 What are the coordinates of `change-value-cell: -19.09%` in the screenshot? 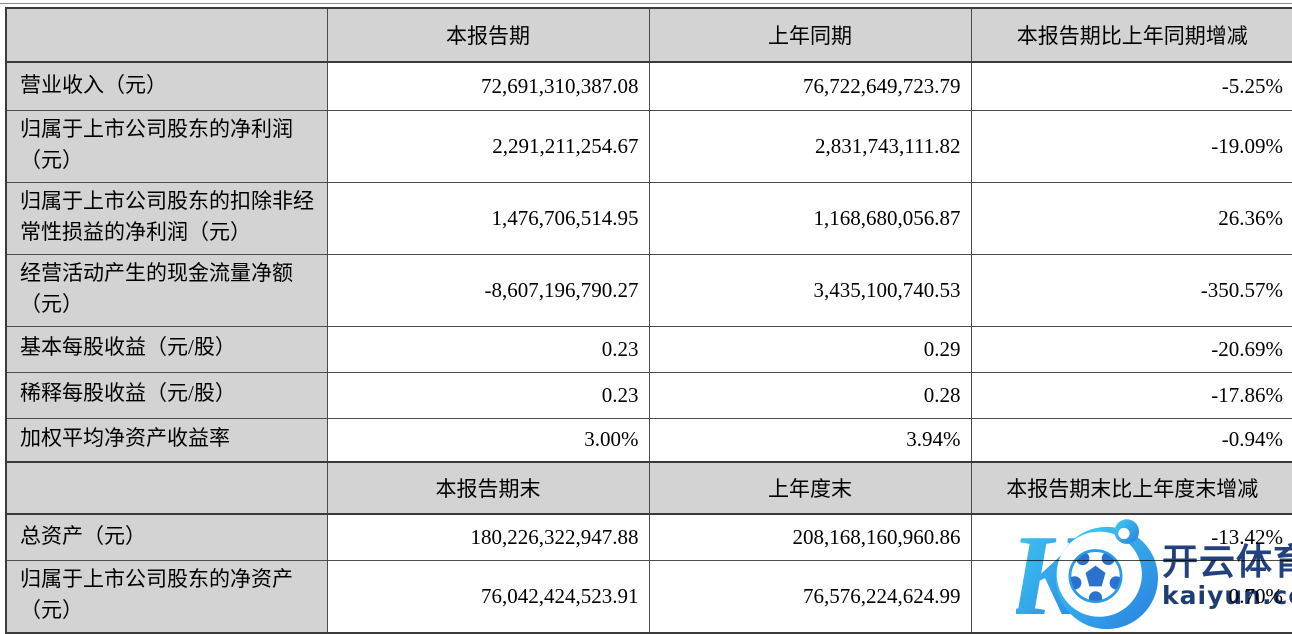 It's located at (1131, 146).